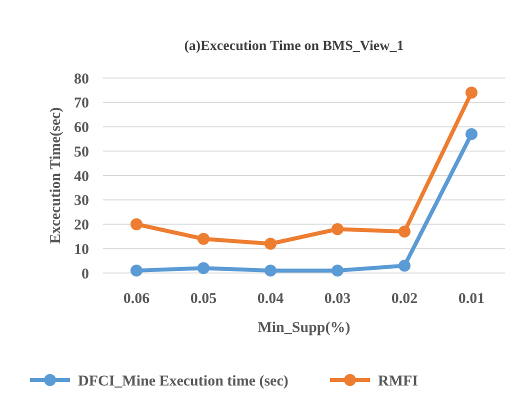 The width and height of the screenshot is (524, 412). What do you see at coordinates (81, 250) in the screenshot?
I see `y-tick-label: 10` at bounding box center [81, 250].